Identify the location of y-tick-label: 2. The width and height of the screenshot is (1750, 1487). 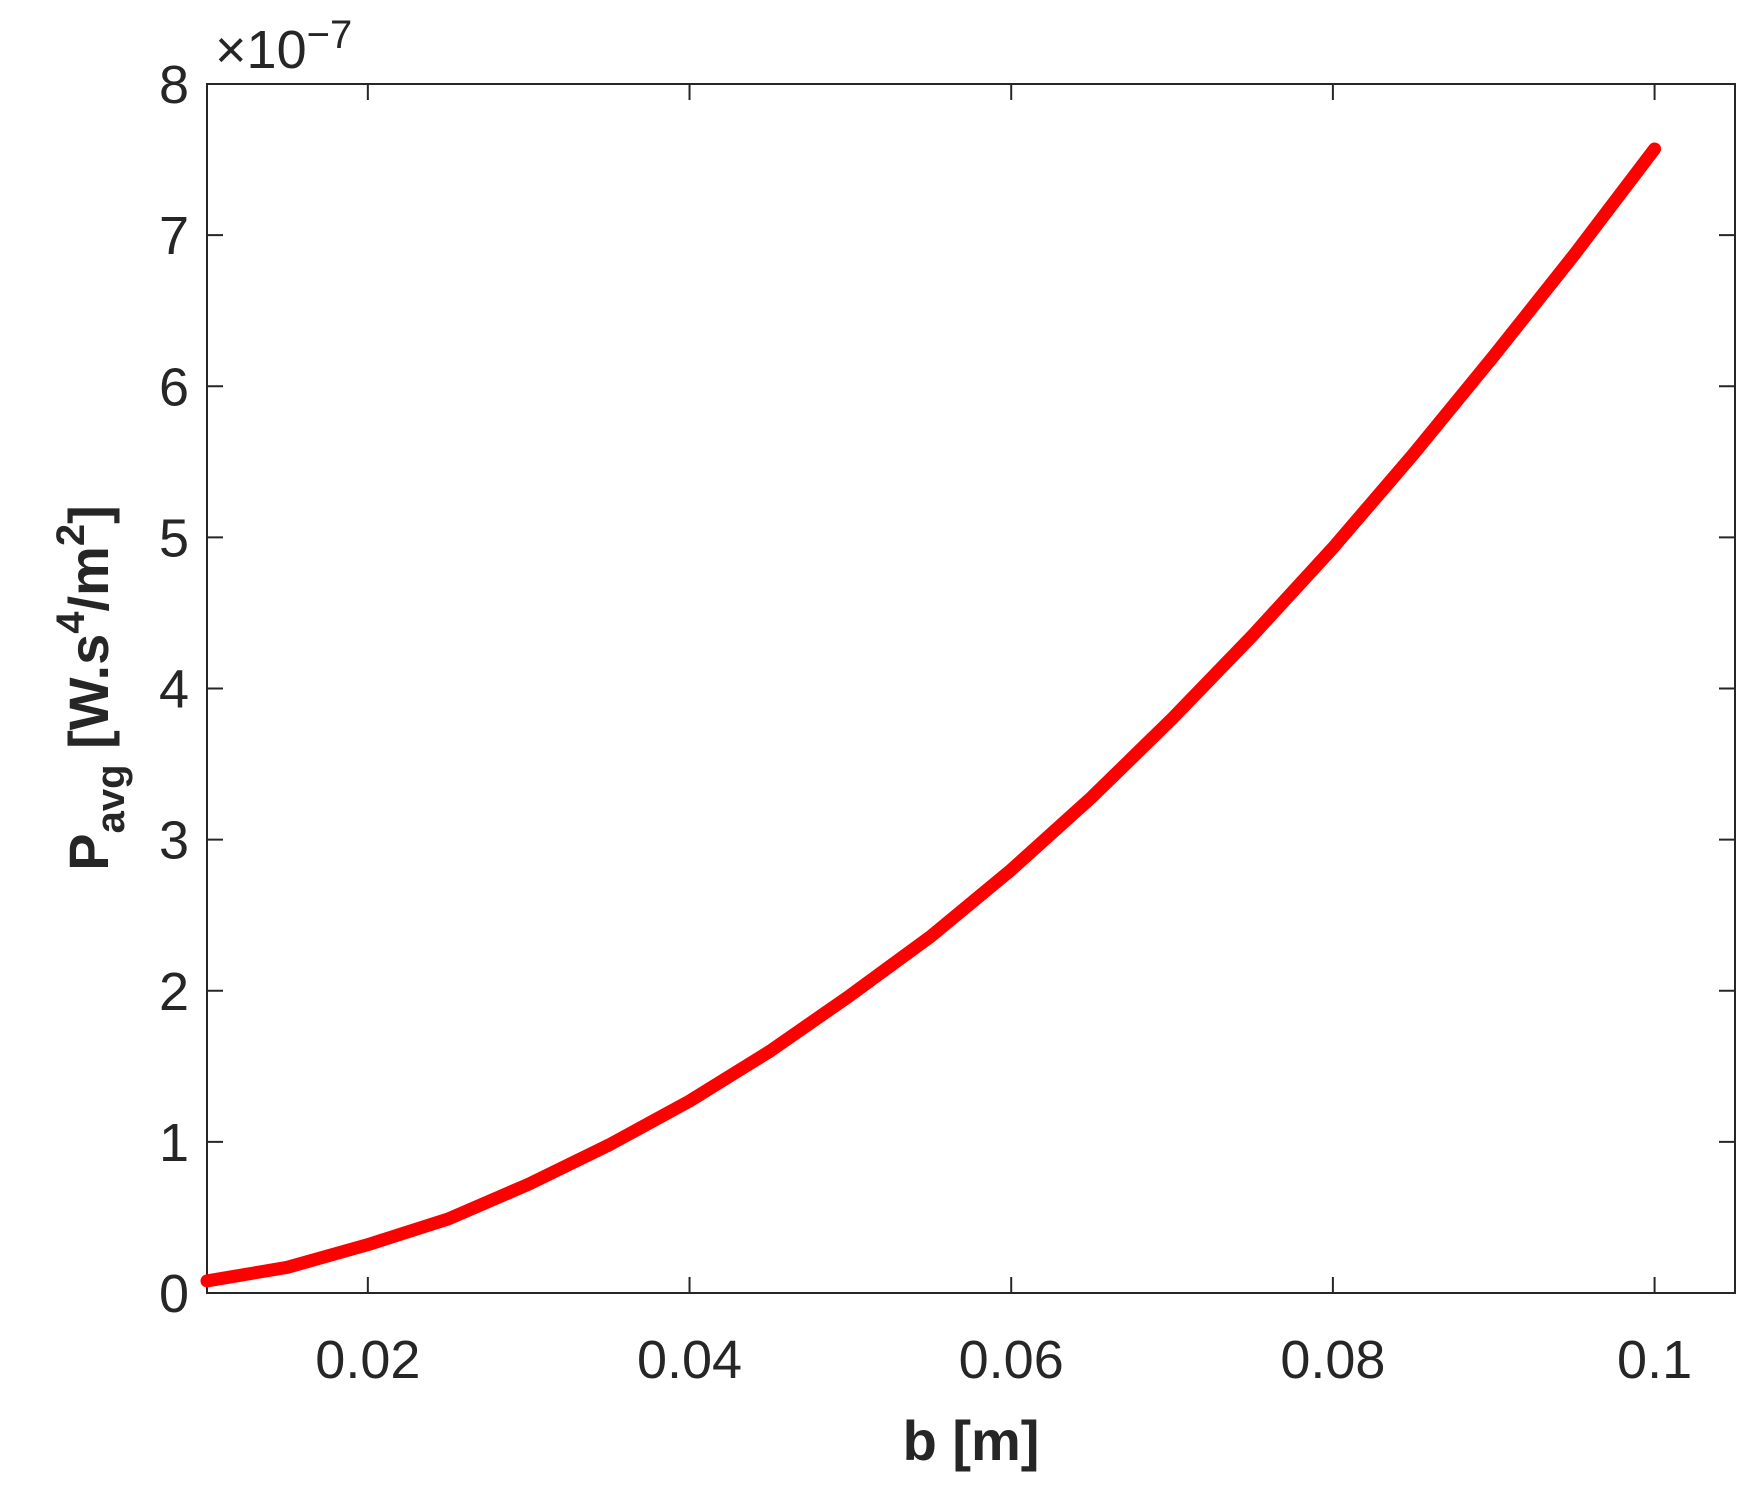
(174, 992).